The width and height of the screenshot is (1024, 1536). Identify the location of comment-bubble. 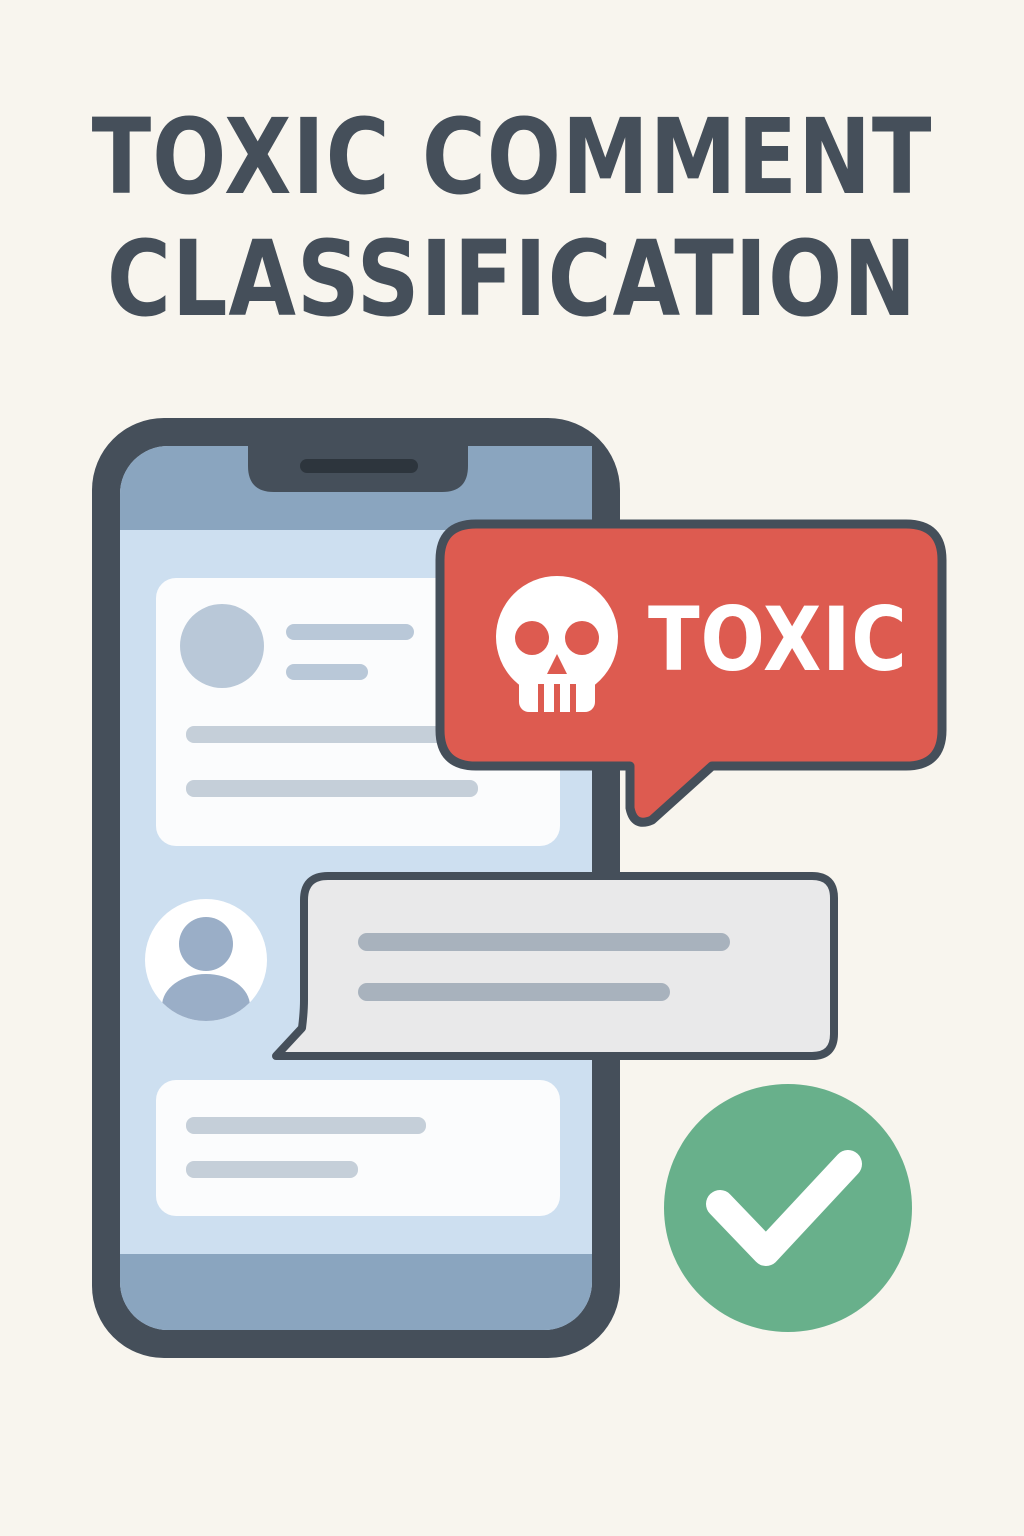
(555, 966).